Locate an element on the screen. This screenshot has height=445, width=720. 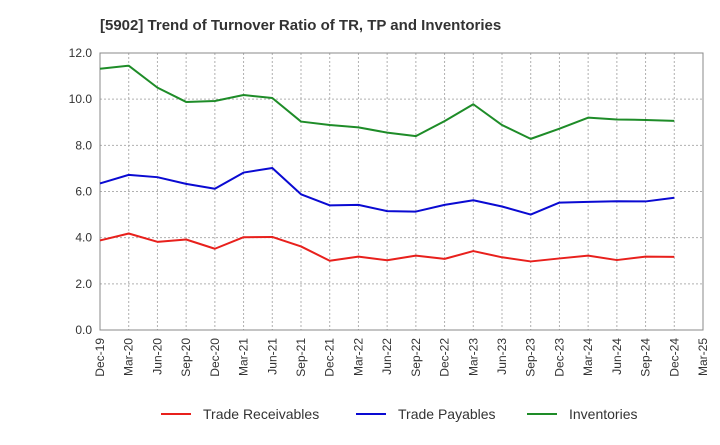
x-tick-label: Jun-24 is located at coordinates (617, 356).